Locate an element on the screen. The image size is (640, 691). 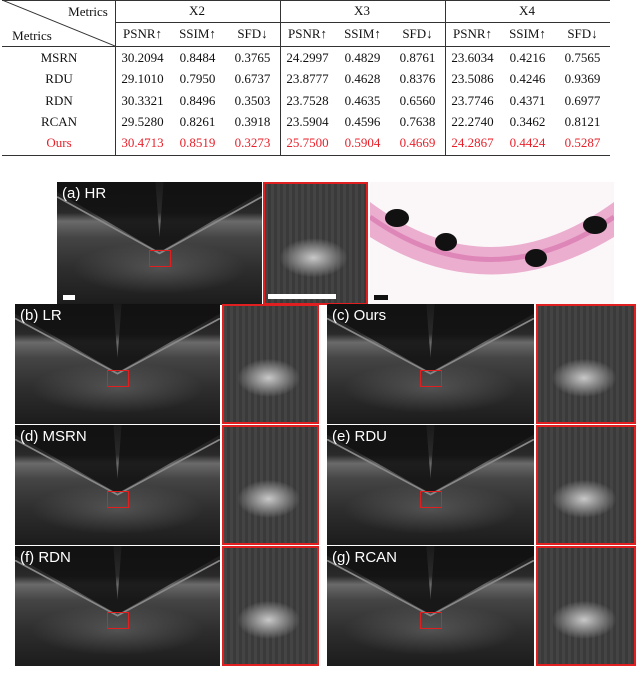
cell: 0.4669 is located at coordinates (417, 142).